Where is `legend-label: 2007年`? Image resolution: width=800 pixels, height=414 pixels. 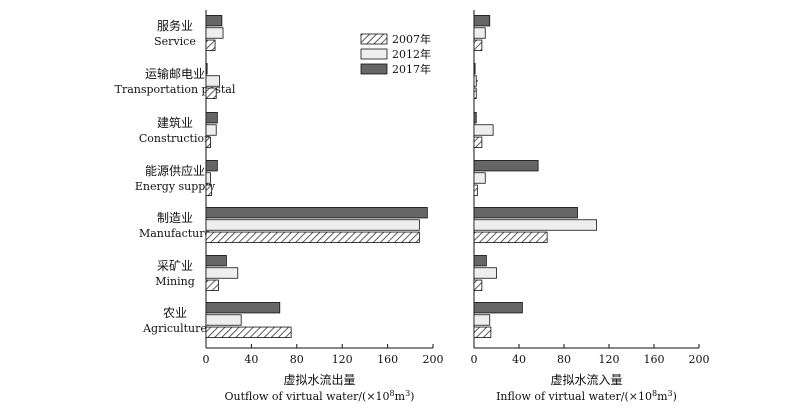 legend-label: 2007年 is located at coordinates (411, 39).